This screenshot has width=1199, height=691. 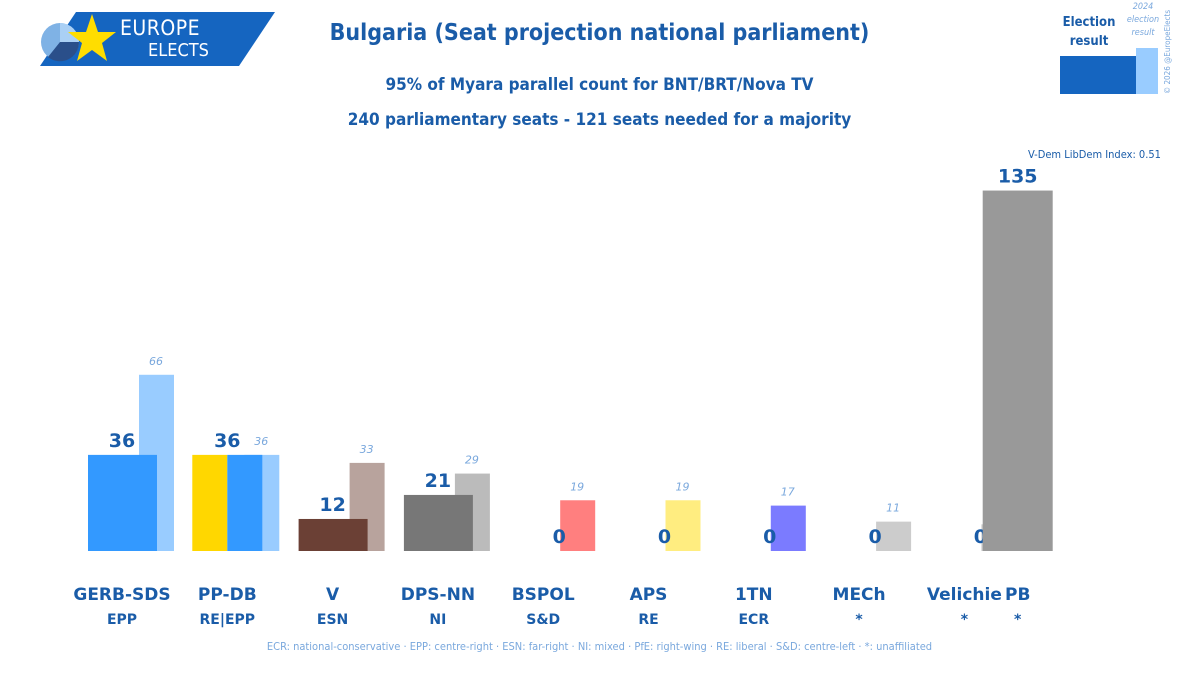 I want to click on value-label-current-v: 12, so click(x=332, y=505).